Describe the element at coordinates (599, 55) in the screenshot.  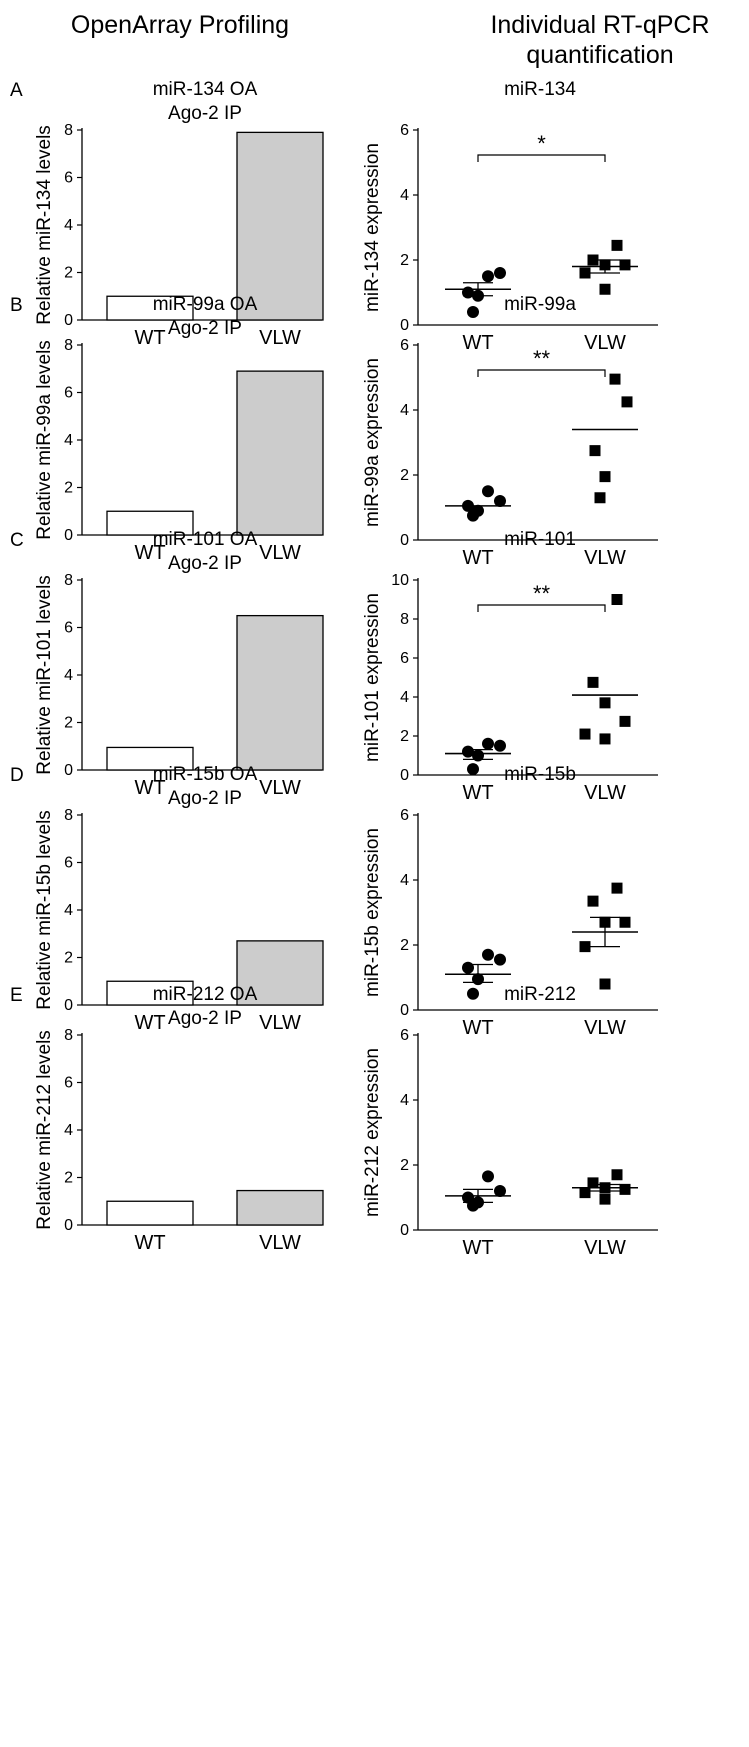
I see `right-column-title-line2: quantification` at that location.